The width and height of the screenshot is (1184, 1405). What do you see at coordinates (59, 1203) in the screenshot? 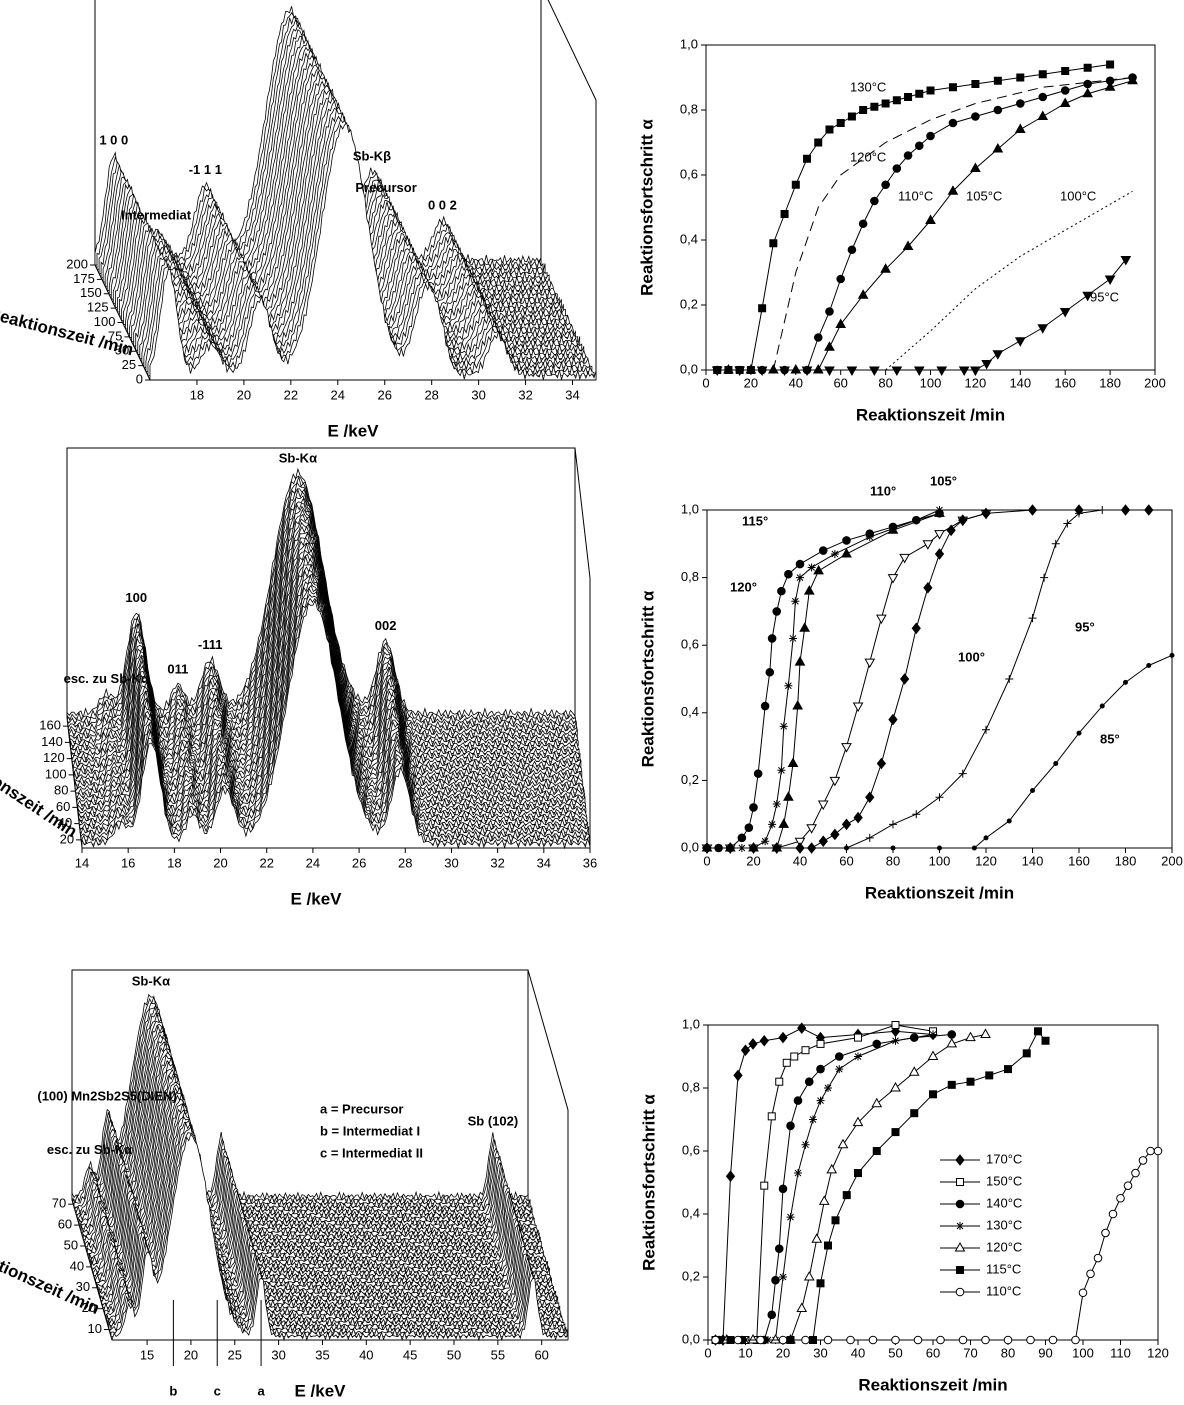
I see `z-tick-label: 70` at bounding box center [59, 1203].